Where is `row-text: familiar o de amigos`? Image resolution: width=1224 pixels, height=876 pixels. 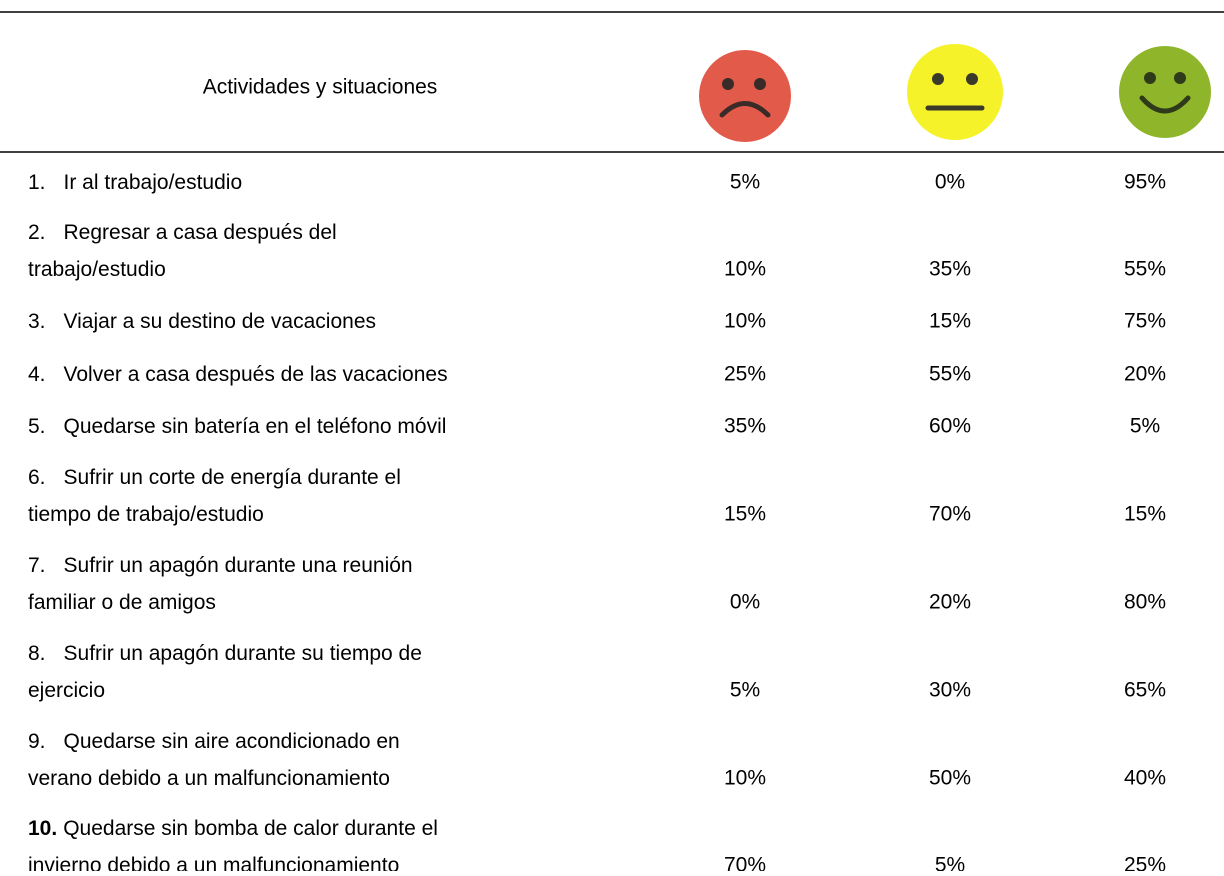 row-text: familiar o de amigos is located at coordinates (122, 602).